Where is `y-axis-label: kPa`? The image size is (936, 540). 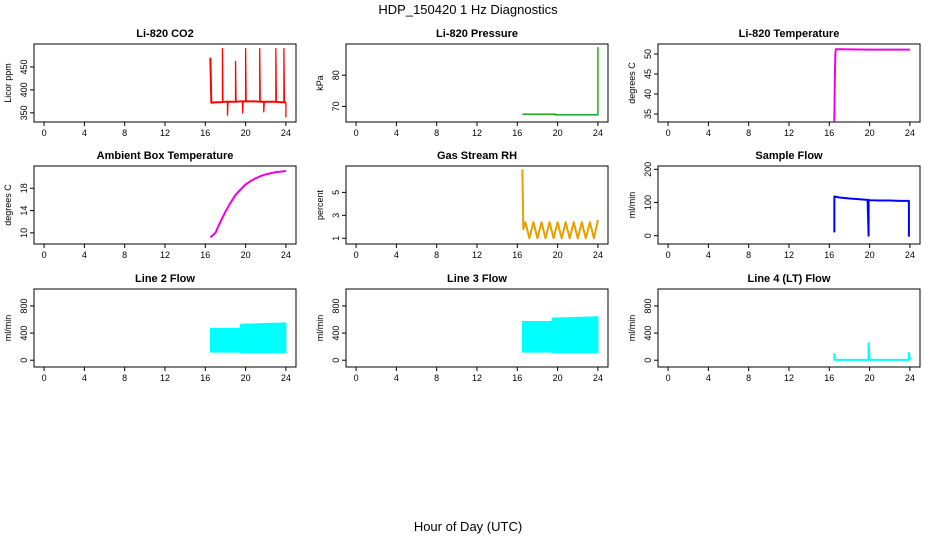
y-axis-label: kPa is located at coordinates (320, 83).